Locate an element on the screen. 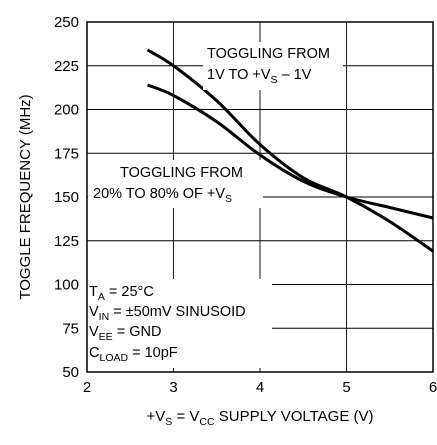 This screenshot has height=445, width=437. upper-annotation-line1: TOGGLING FROM is located at coordinates (268, 54).